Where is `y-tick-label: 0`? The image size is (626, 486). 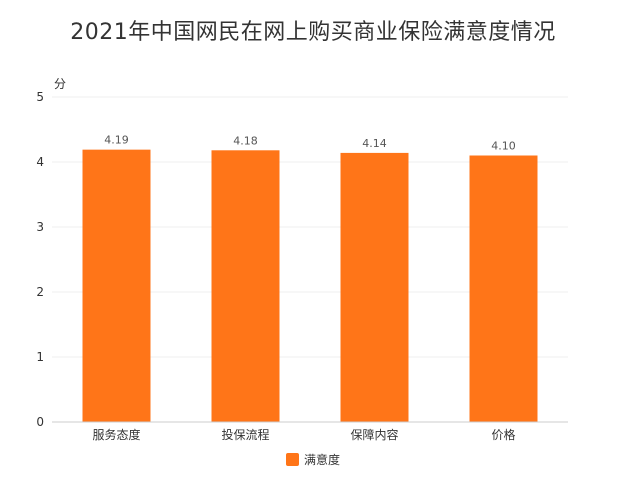
y-tick-label: 0 is located at coordinates (40, 422).